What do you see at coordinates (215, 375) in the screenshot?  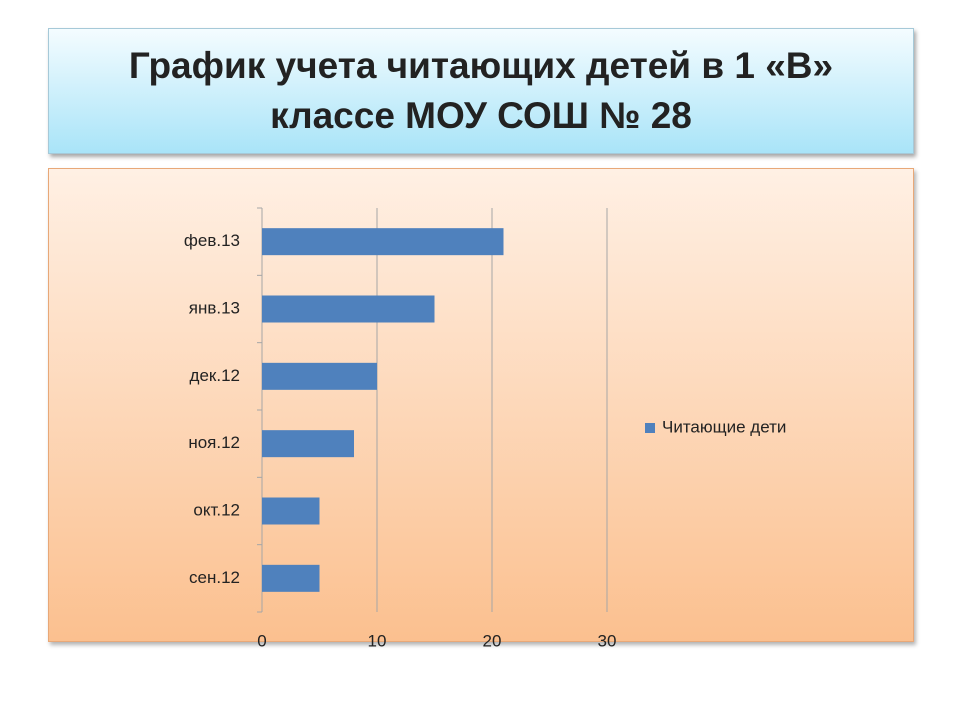 I see `y-tick-label: дек.12` at bounding box center [215, 375].